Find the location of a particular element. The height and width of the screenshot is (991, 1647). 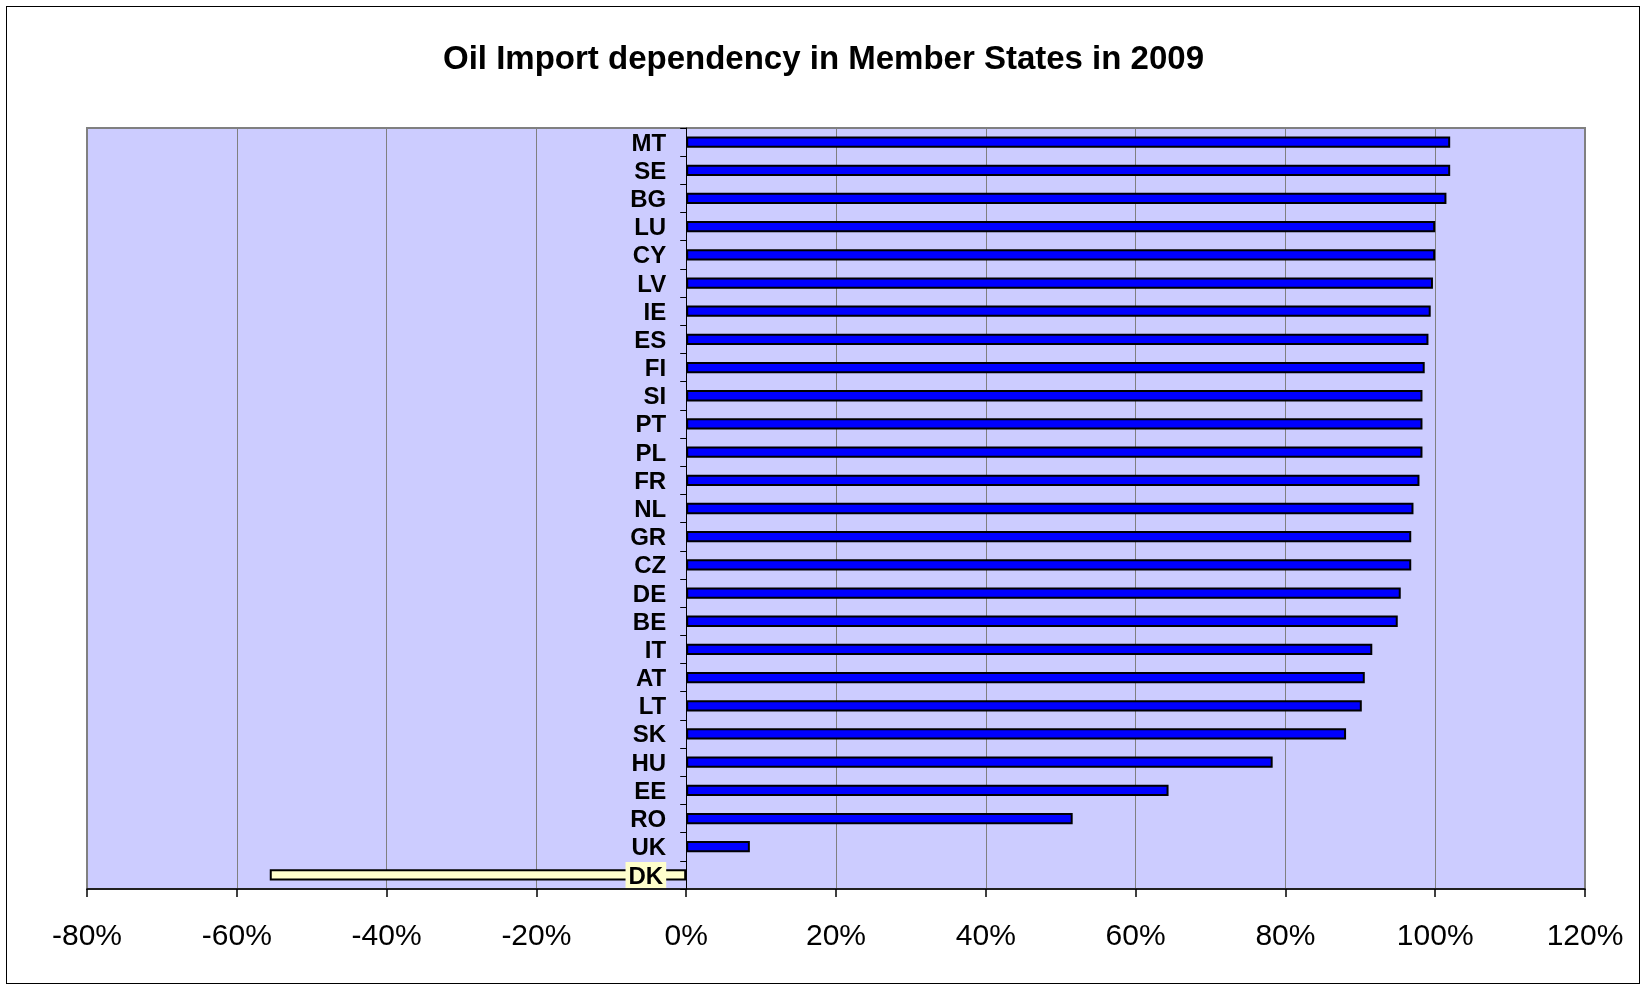

y-tick-label: IT is located at coordinates (655, 649).